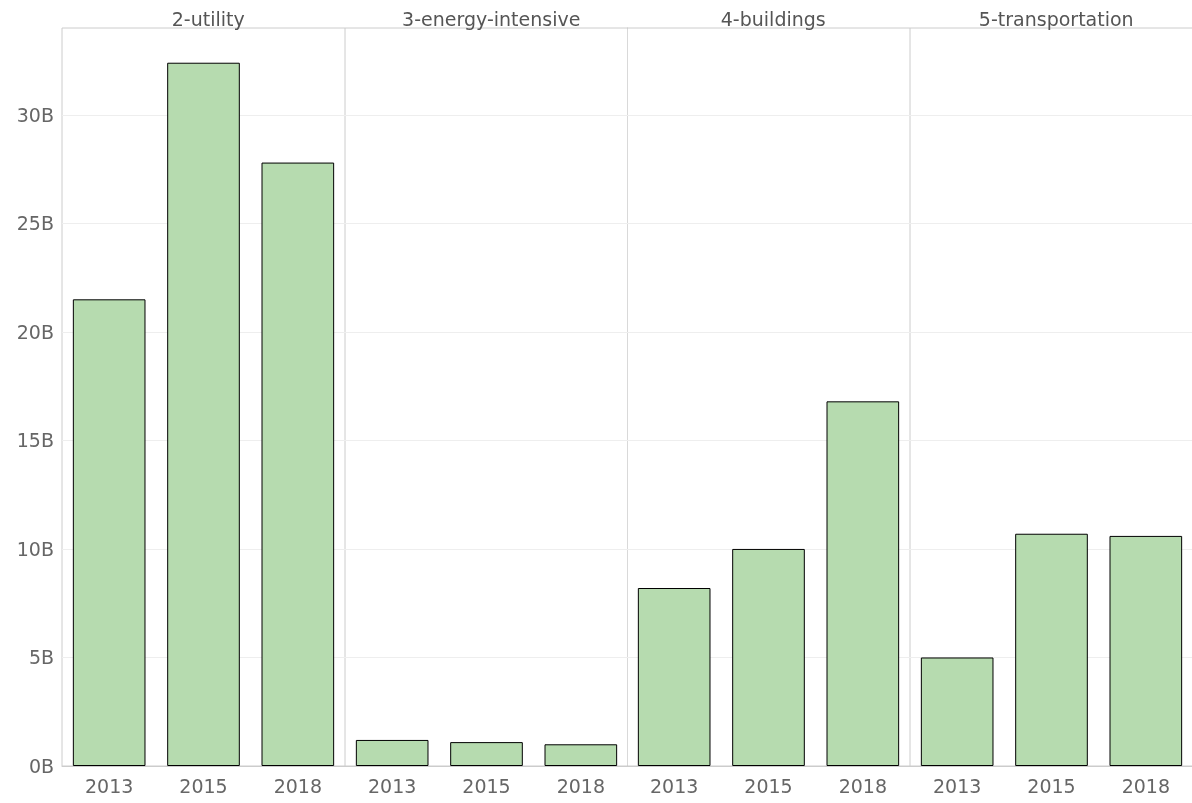  I want to click on y-tick-label: 0B, so click(41, 766).